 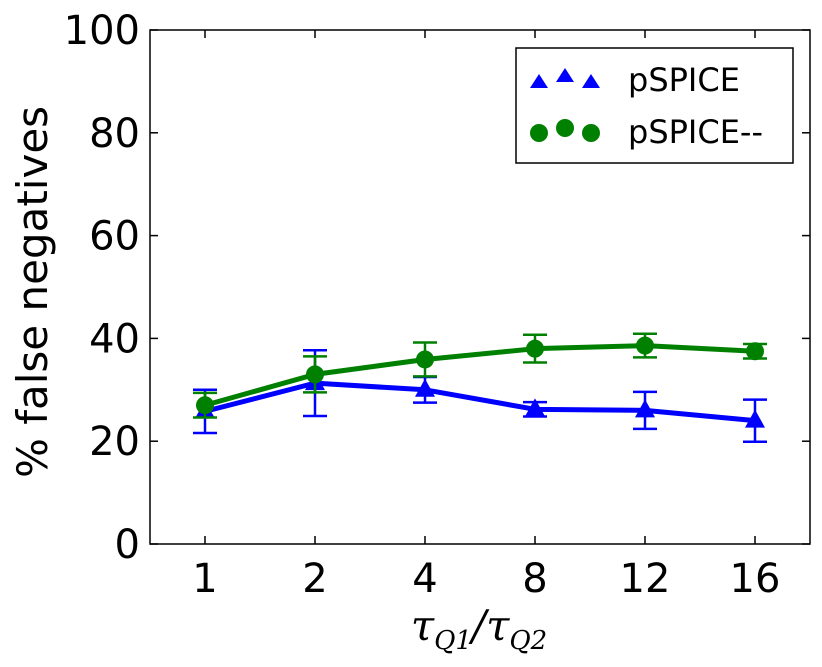 What do you see at coordinates (114, 339) in the screenshot?
I see `y-tick-label: 40` at bounding box center [114, 339].